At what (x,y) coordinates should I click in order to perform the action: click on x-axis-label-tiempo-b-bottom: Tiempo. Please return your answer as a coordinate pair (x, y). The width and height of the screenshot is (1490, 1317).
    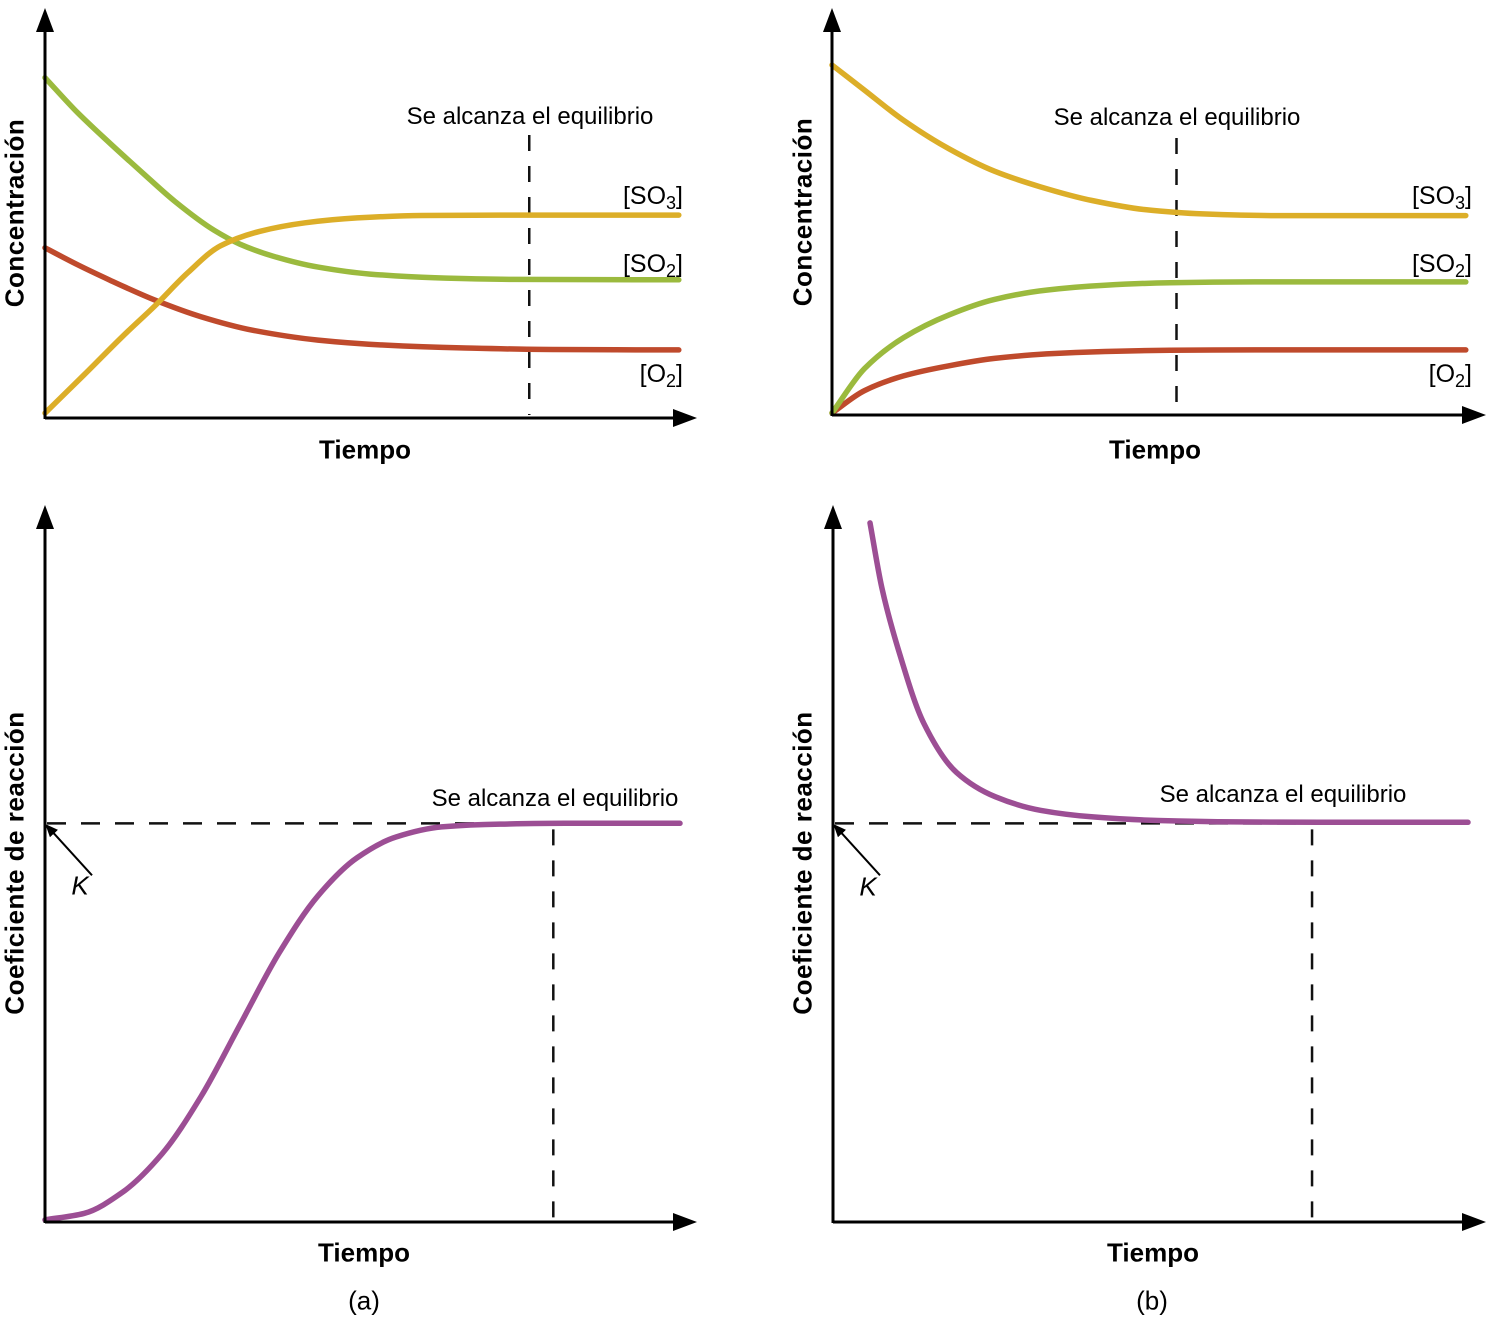
    Looking at the image, I should click on (1153, 1252).